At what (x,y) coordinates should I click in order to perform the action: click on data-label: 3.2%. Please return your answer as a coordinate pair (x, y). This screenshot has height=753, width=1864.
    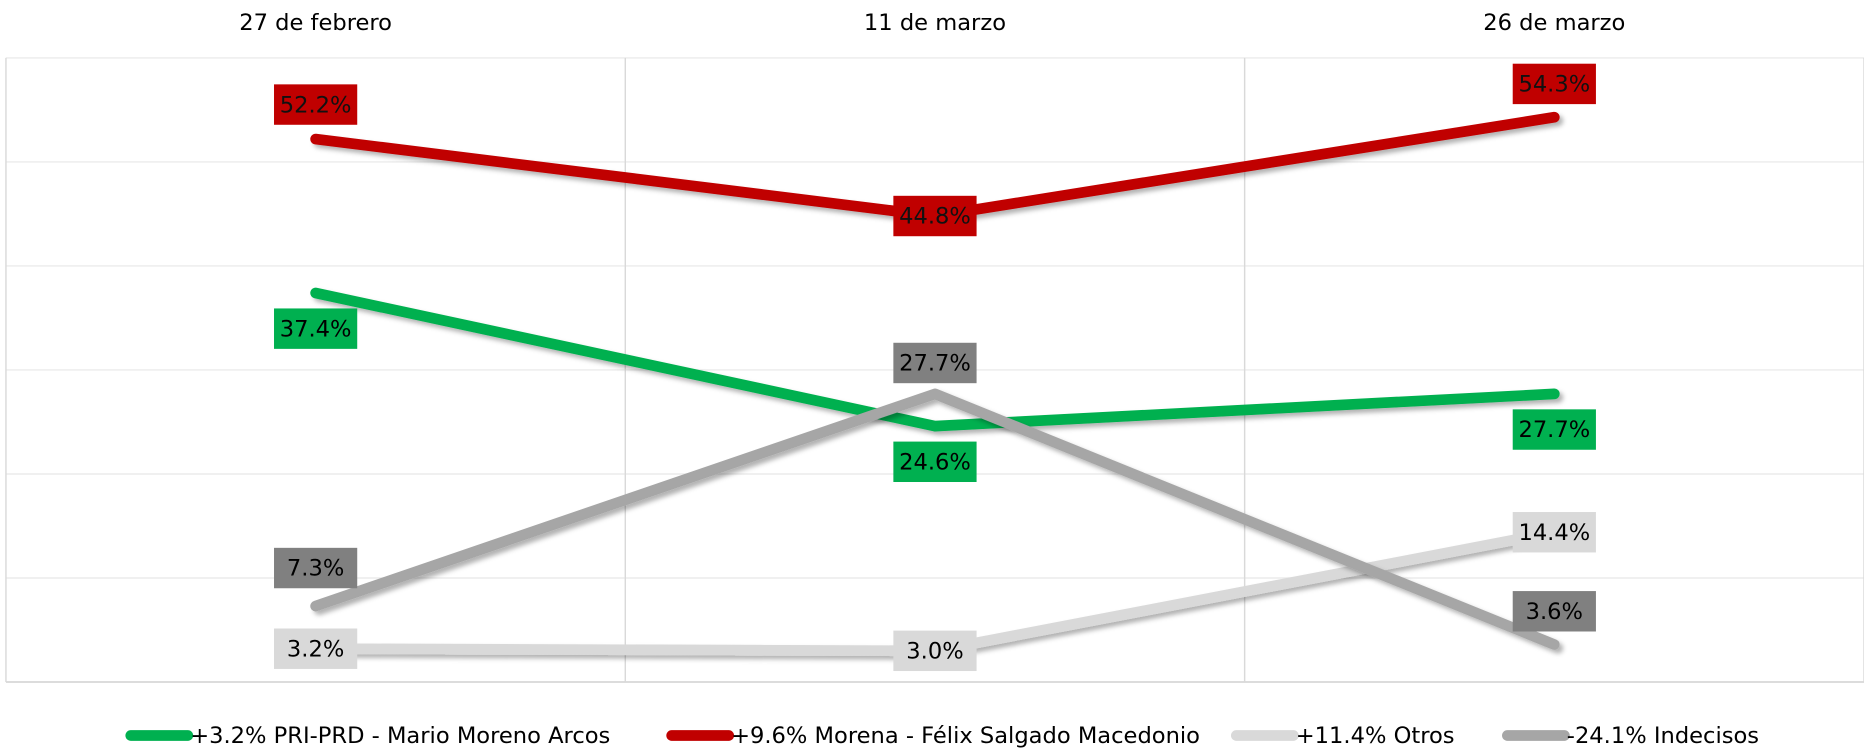
    Looking at the image, I should click on (316, 648).